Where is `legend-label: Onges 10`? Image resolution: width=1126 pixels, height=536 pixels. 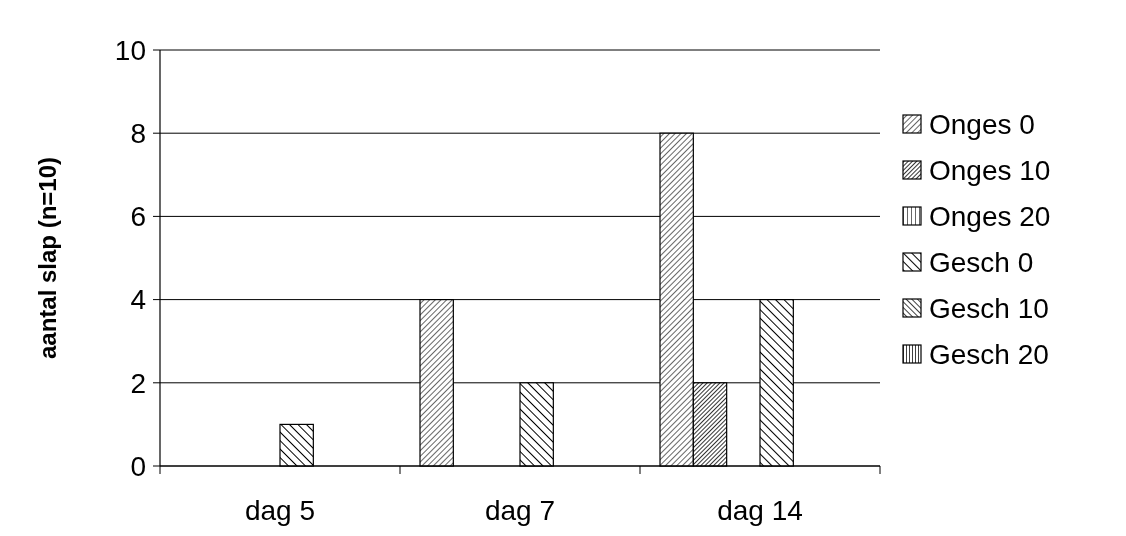 legend-label: Onges 10 is located at coordinates (990, 170).